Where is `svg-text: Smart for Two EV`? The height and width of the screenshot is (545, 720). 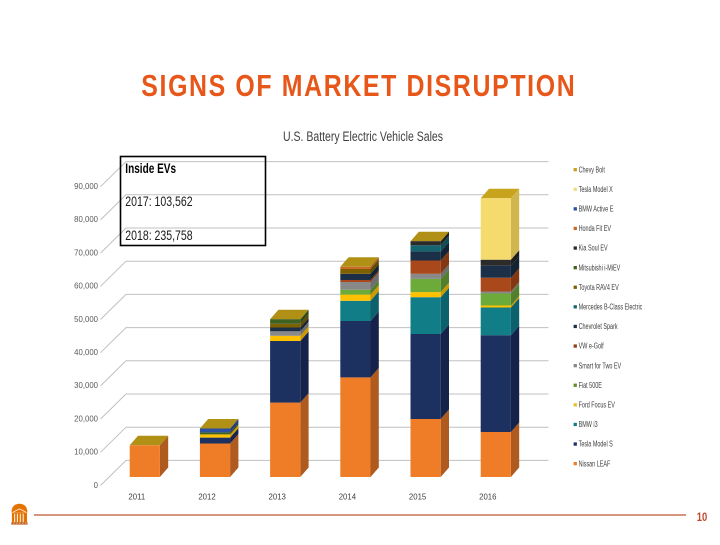
svg-text: Smart for Two EV is located at coordinates (600, 365).